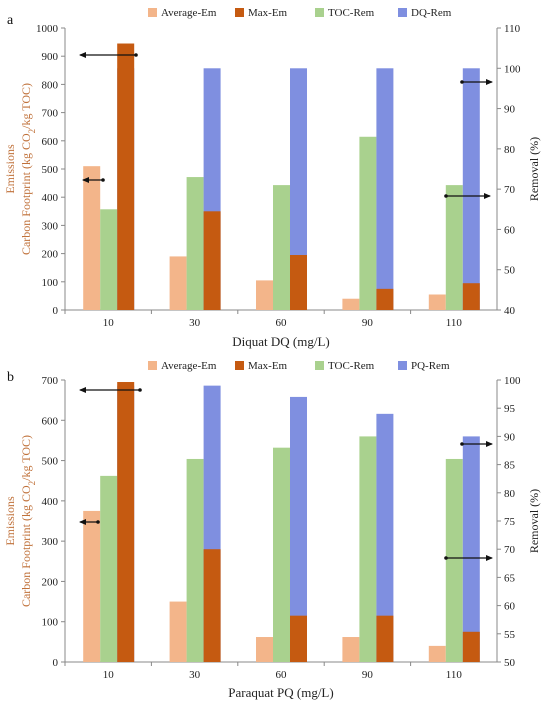  I want to click on x-axis-title: Diquat DQ (mg/L), so click(280, 341).